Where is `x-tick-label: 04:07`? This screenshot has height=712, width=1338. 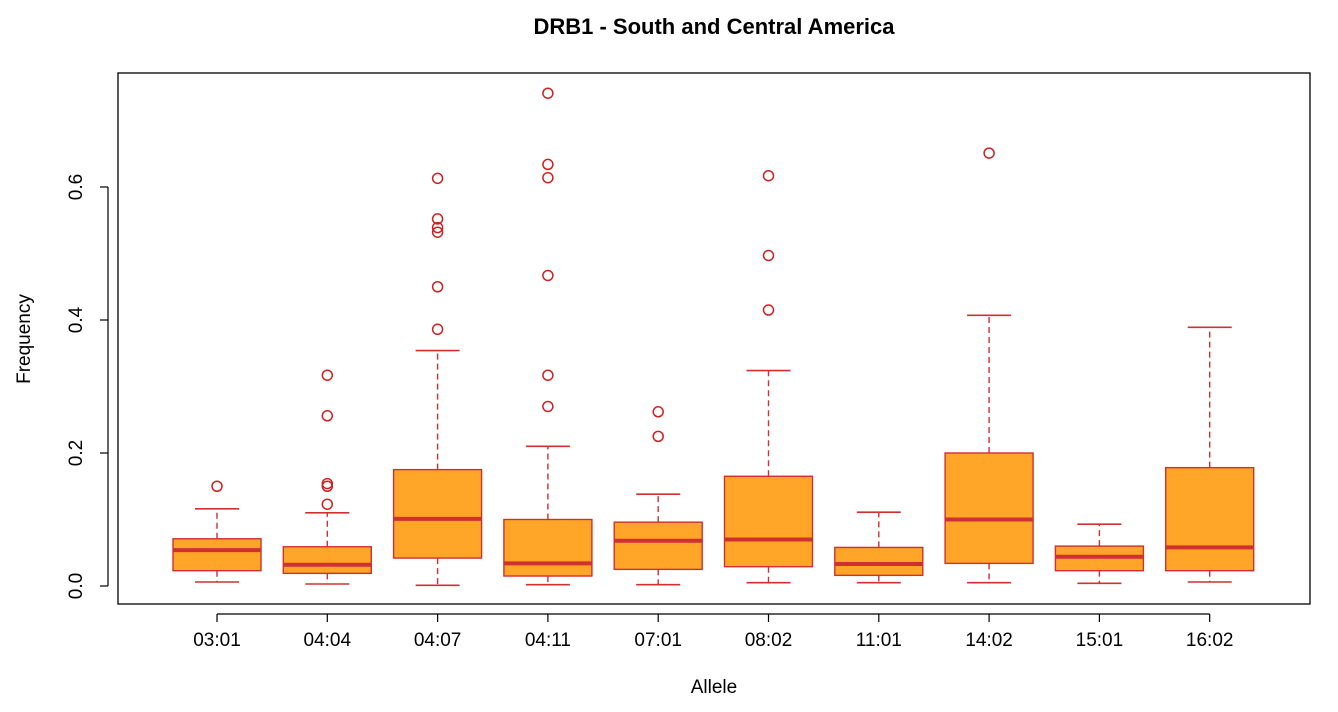
x-tick-label: 04:07 is located at coordinates (438, 640).